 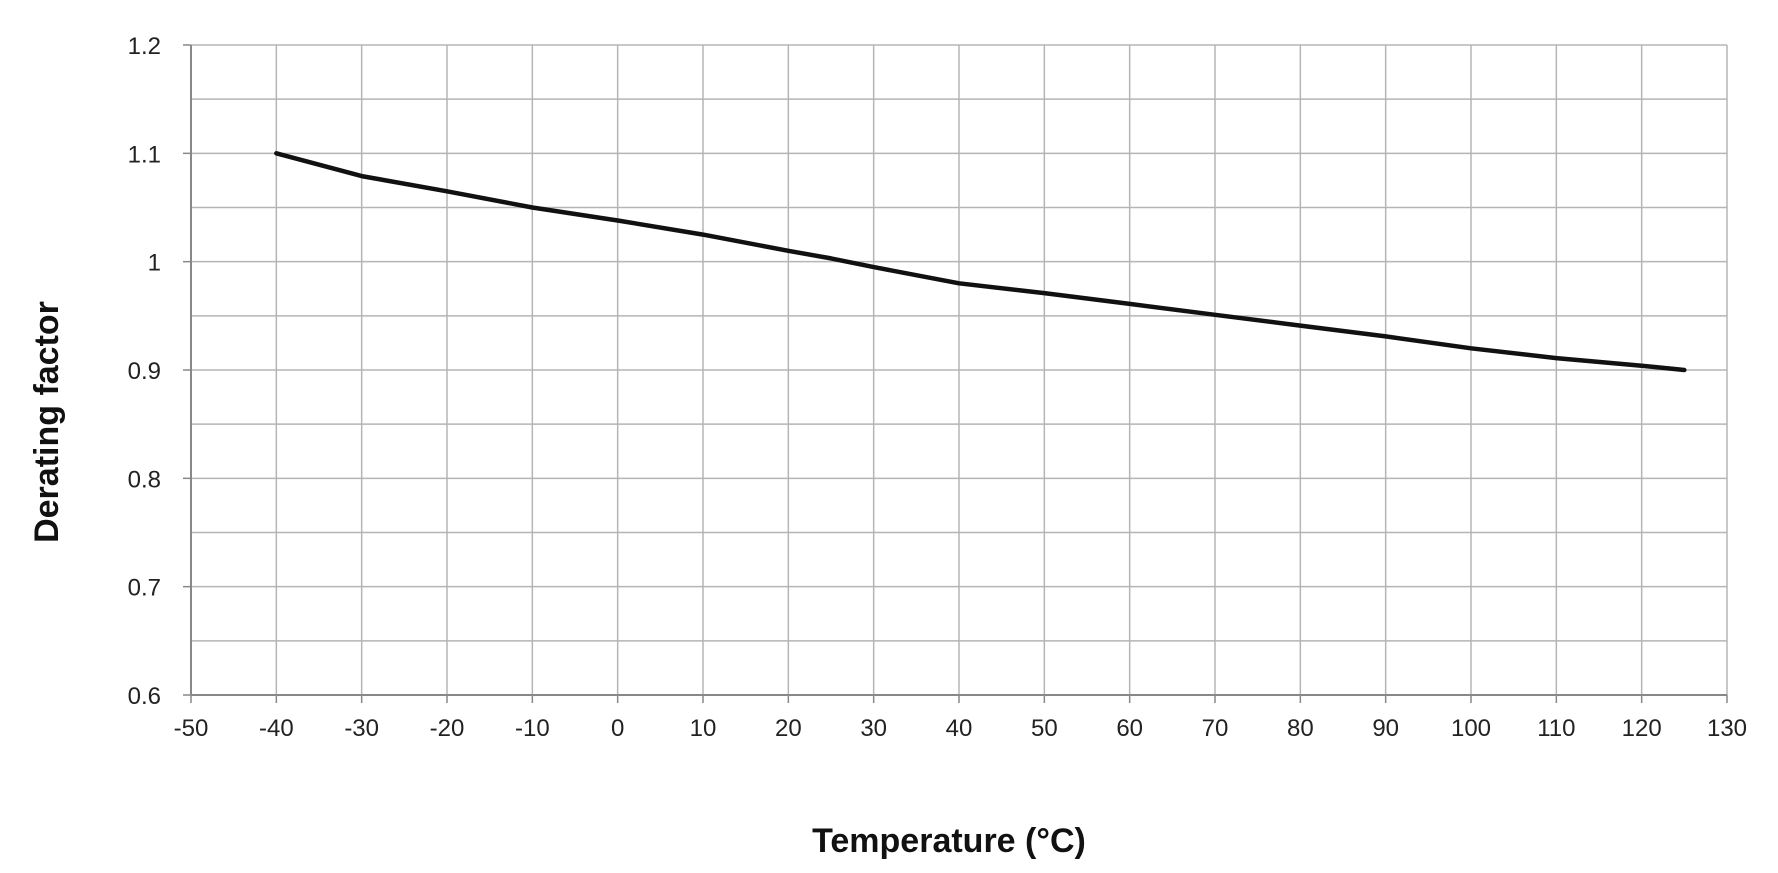 I want to click on x-tick-label: 80, so click(x=1300, y=728).